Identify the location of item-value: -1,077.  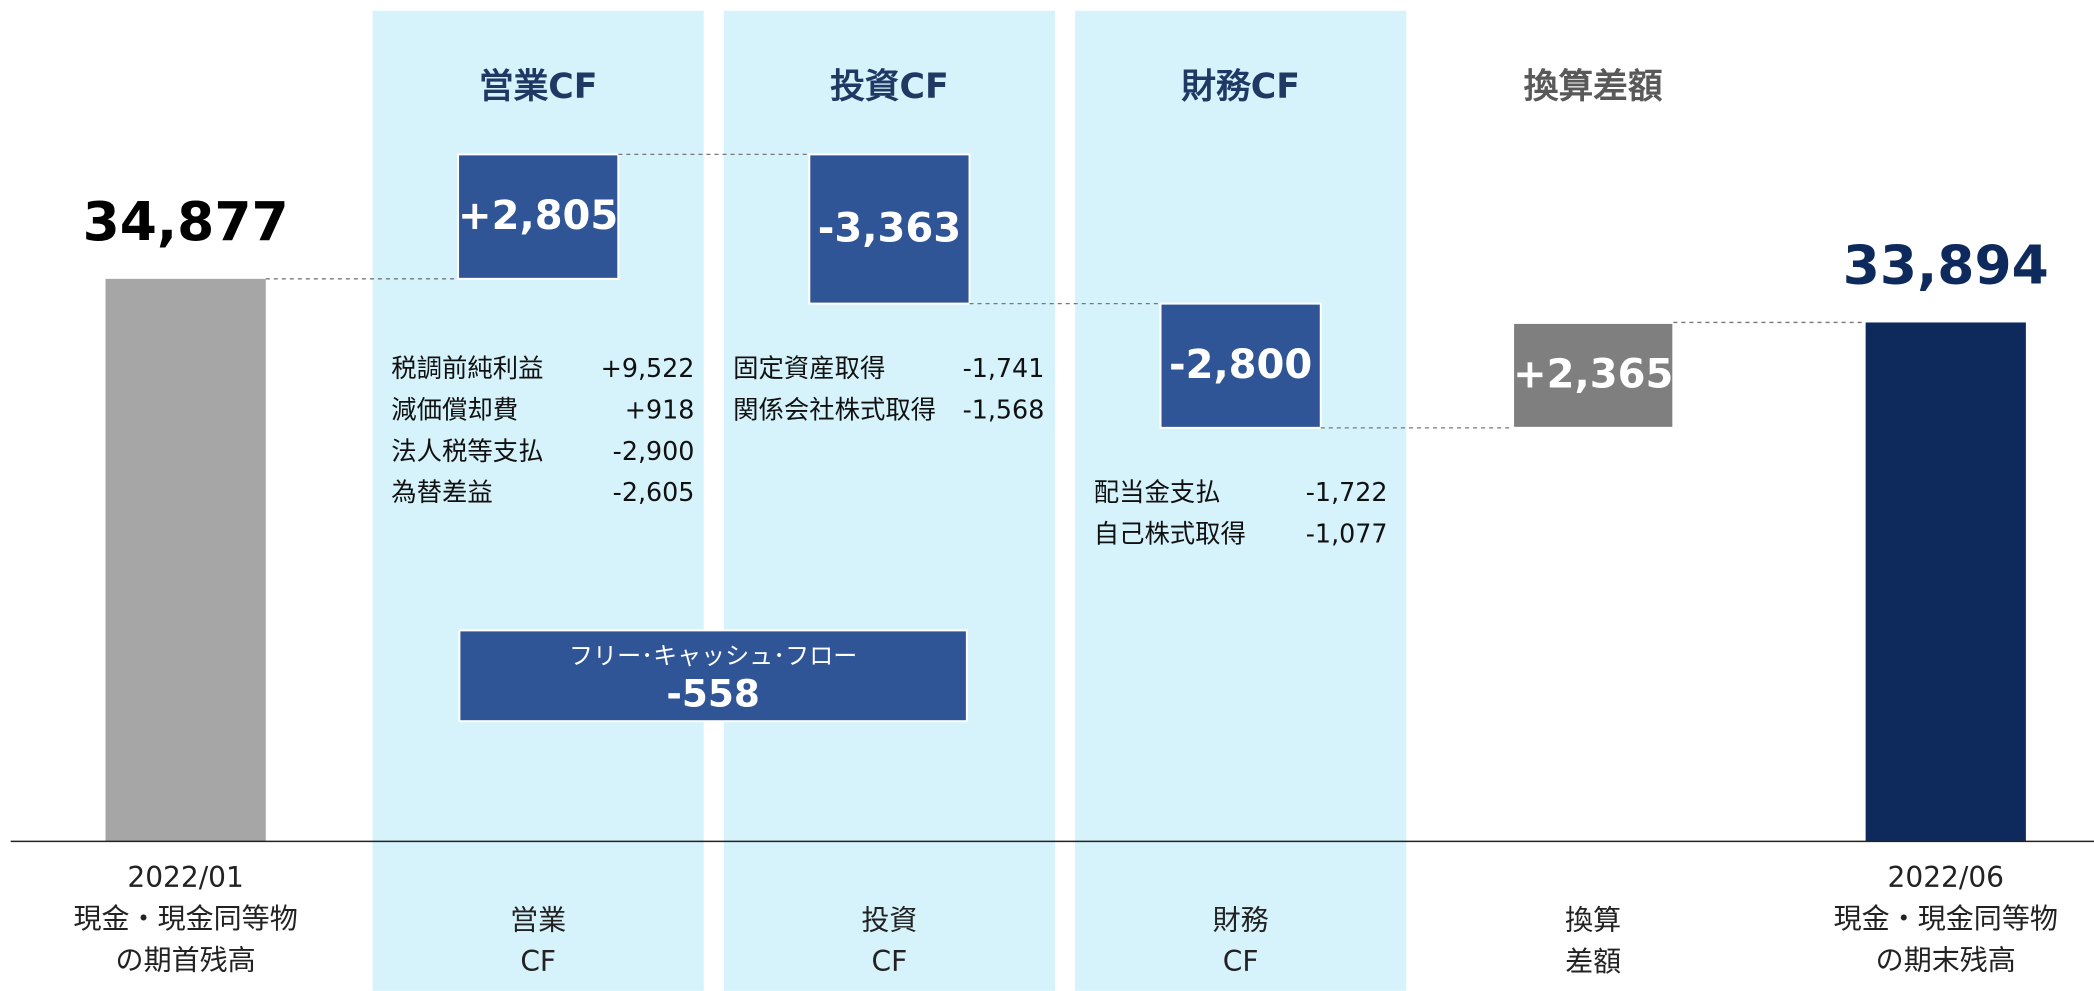
(1347, 534).